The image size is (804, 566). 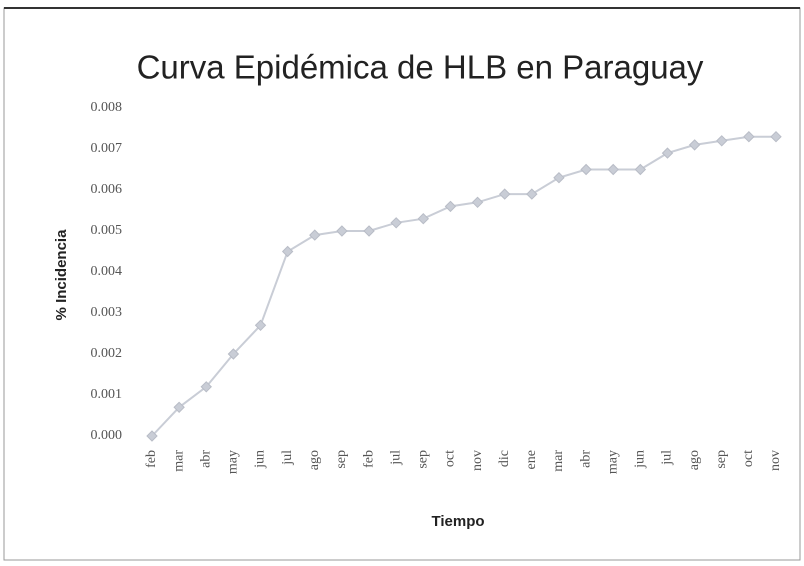 I want to click on y-axis-label: % Incidencia, so click(x=61, y=275).